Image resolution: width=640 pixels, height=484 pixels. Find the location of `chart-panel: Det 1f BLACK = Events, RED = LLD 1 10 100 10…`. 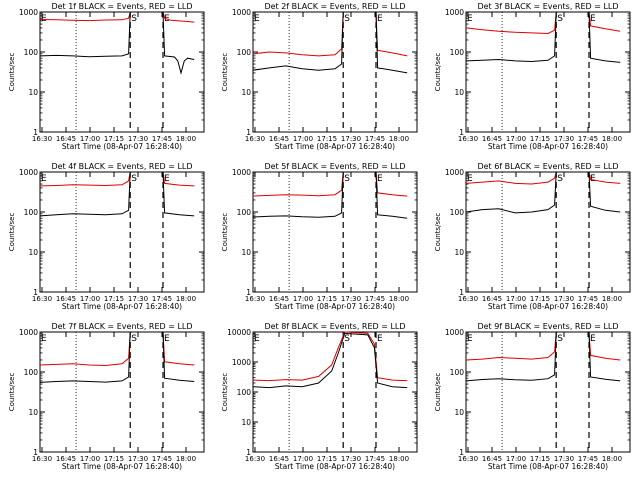

chart-panel: Det 1f BLACK = Events, RED = LLD 1 10 100 10… is located at coordinates (106, 76).